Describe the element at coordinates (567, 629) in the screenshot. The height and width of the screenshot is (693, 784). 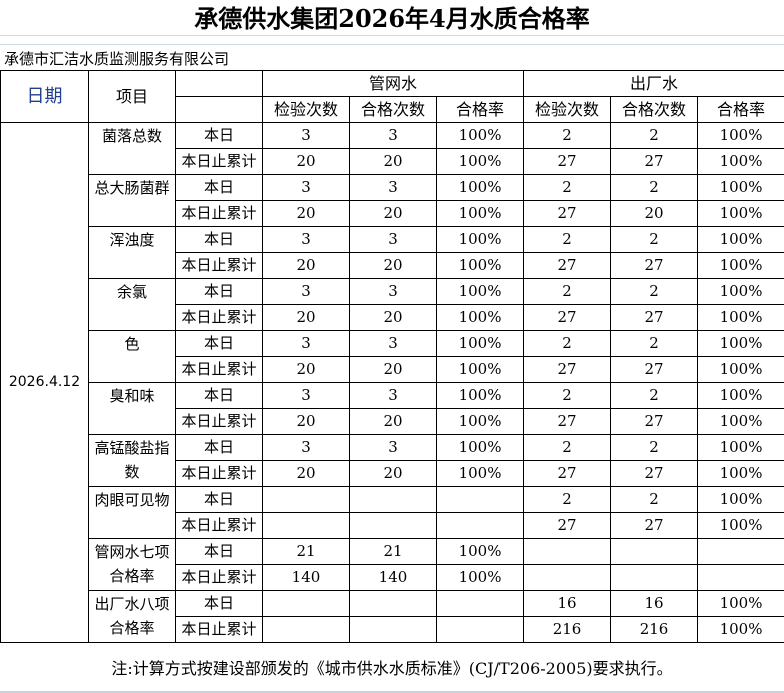
I see `cell-plant-tests: 216` at that location.